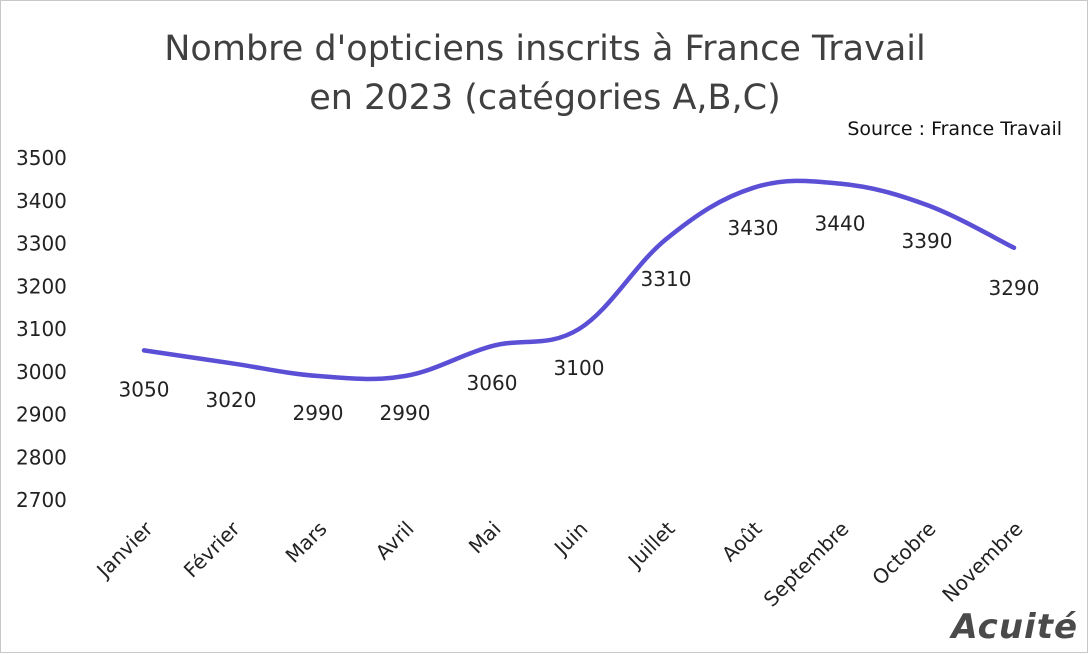 This screenshot has width=1090, height=655. Describe the element at coordinates (903, 553) in the screenshot. I see `x-tick-label: Octobre` at that location.